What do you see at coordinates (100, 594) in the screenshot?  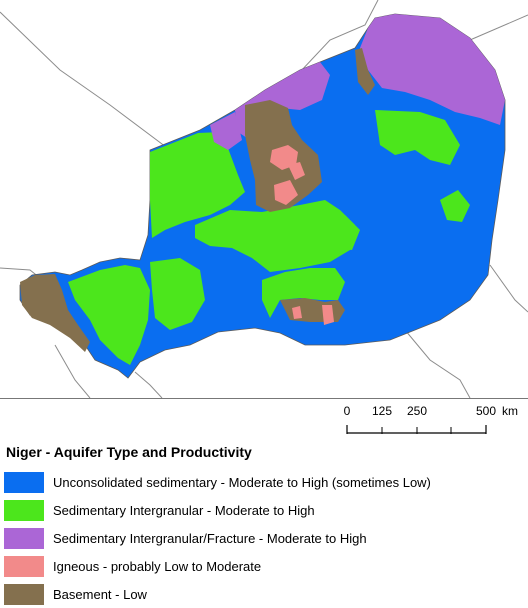 I see `legend-label-basement: Basement - Low` at bounding box center [100, 594].